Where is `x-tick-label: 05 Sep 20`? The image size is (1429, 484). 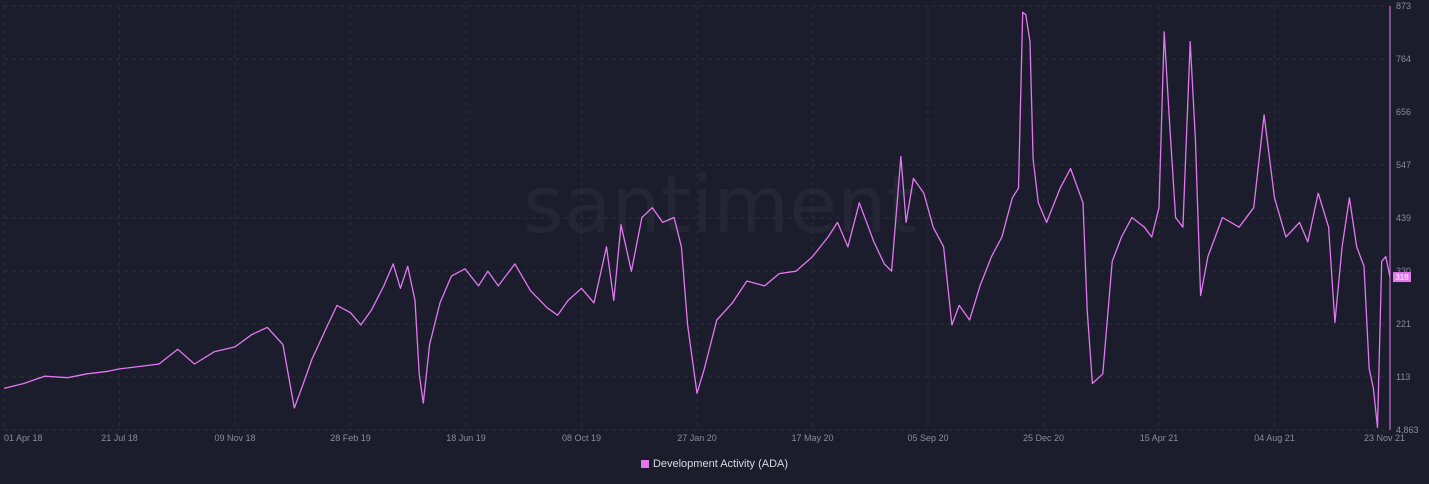
x-tick-label: 05 Sep 20 is located at coordinates (927, 438).